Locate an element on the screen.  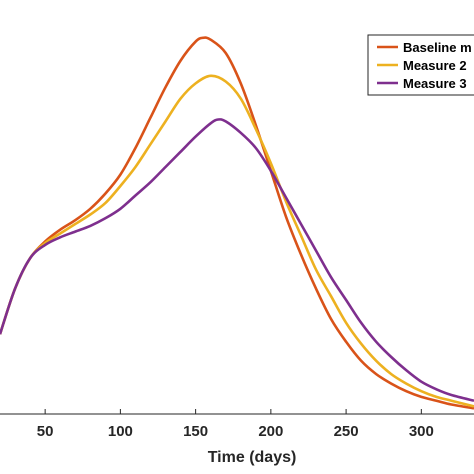
legend-label-3: Measure 3 is located at coordinates (435, 83).